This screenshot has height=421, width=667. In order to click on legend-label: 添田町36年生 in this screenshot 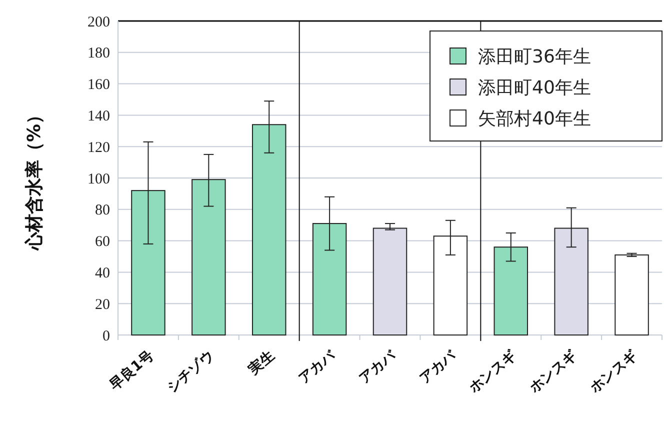, I will do `click(534, 57)`.